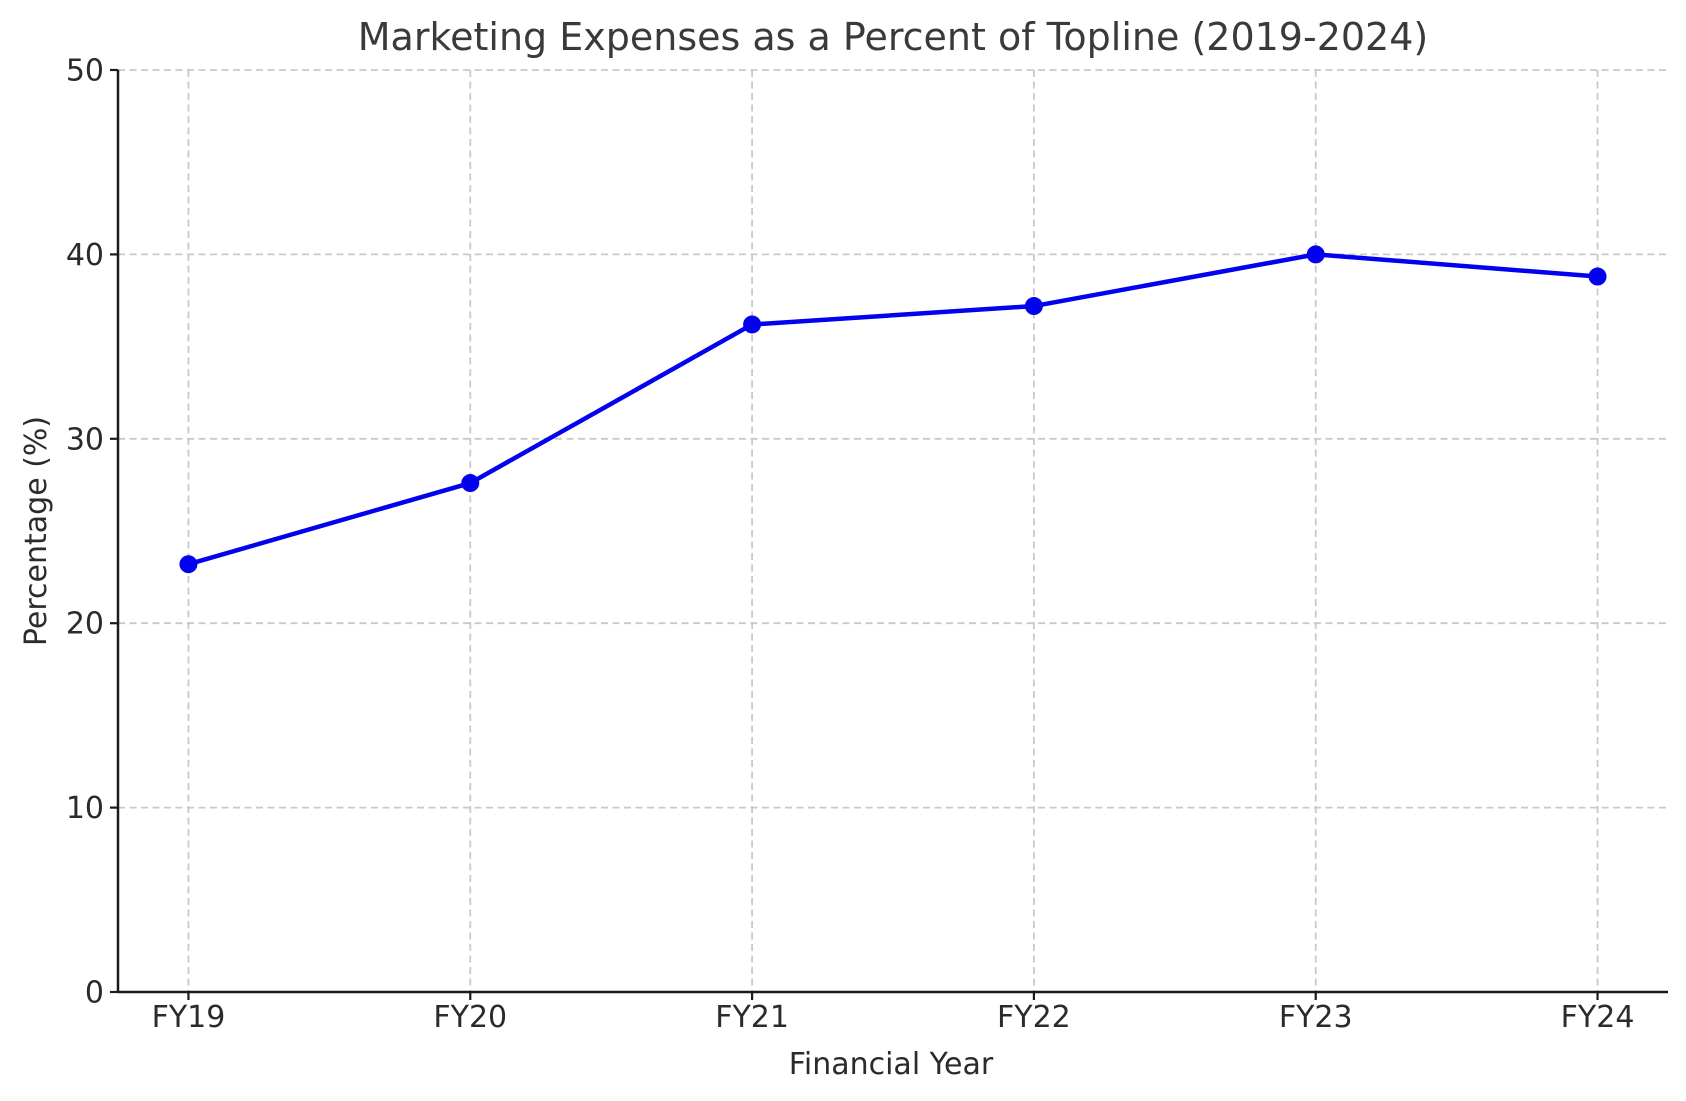 This screenshot has height=1101, width=1686. I want to click on data-point-fy20, so click(470, 483).